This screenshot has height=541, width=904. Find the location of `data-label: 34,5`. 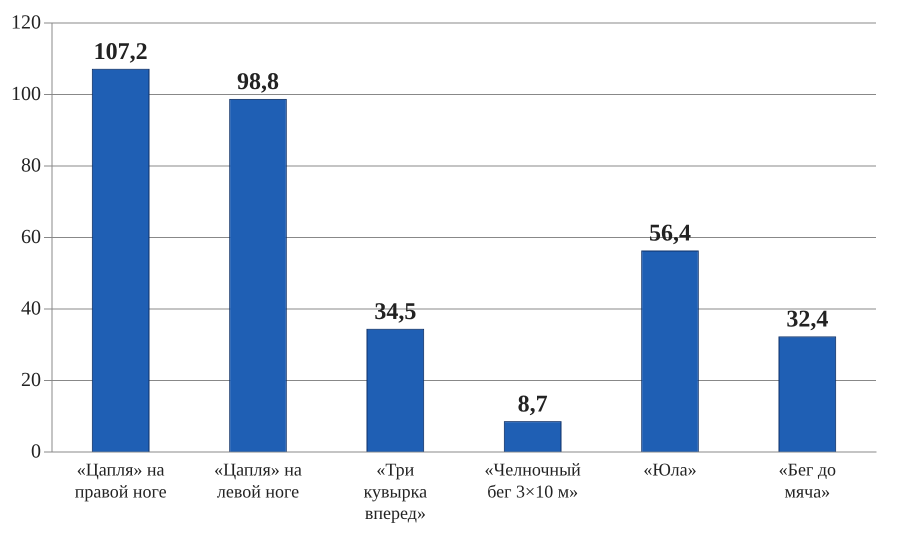

data-label: 34,5 is located at coordinates (395, 312).